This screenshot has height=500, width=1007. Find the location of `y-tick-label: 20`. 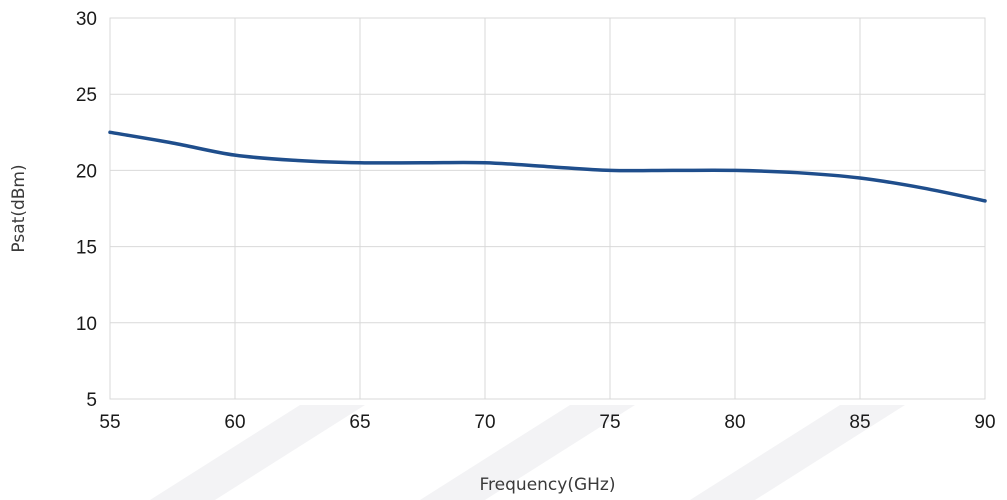

y-tick-label: 20 is located at coordinates (86, 171).